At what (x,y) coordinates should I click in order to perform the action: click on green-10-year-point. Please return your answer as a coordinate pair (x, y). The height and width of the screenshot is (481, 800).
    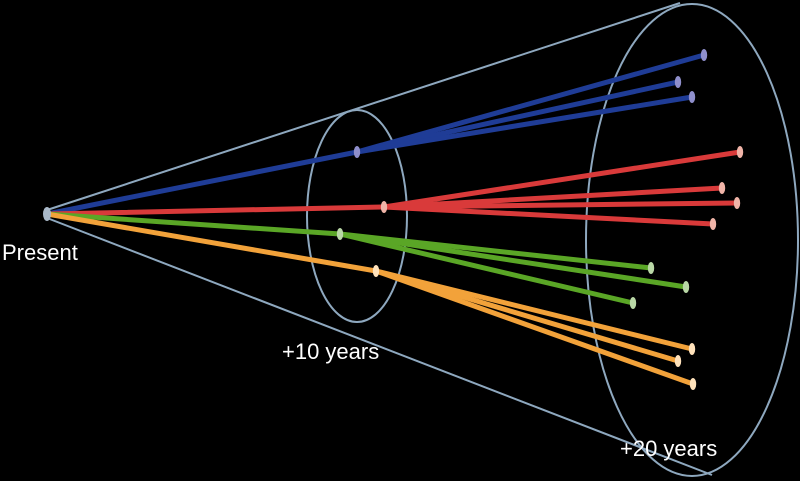
    Looking at the image, I should click on (340, 234).